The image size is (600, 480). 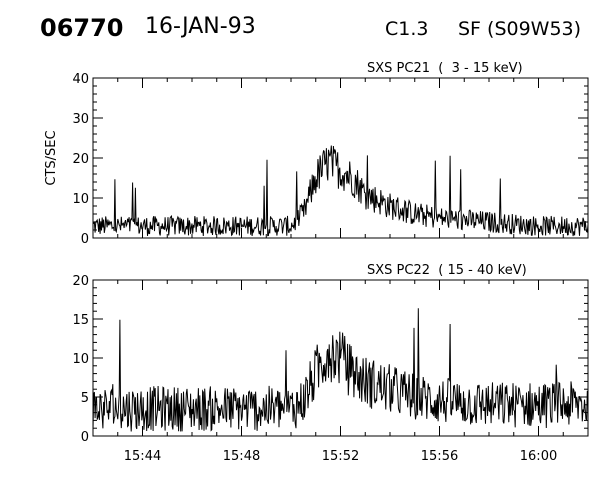 I want to click on x-tick-label: 15:52, so click(x=340, y=456).